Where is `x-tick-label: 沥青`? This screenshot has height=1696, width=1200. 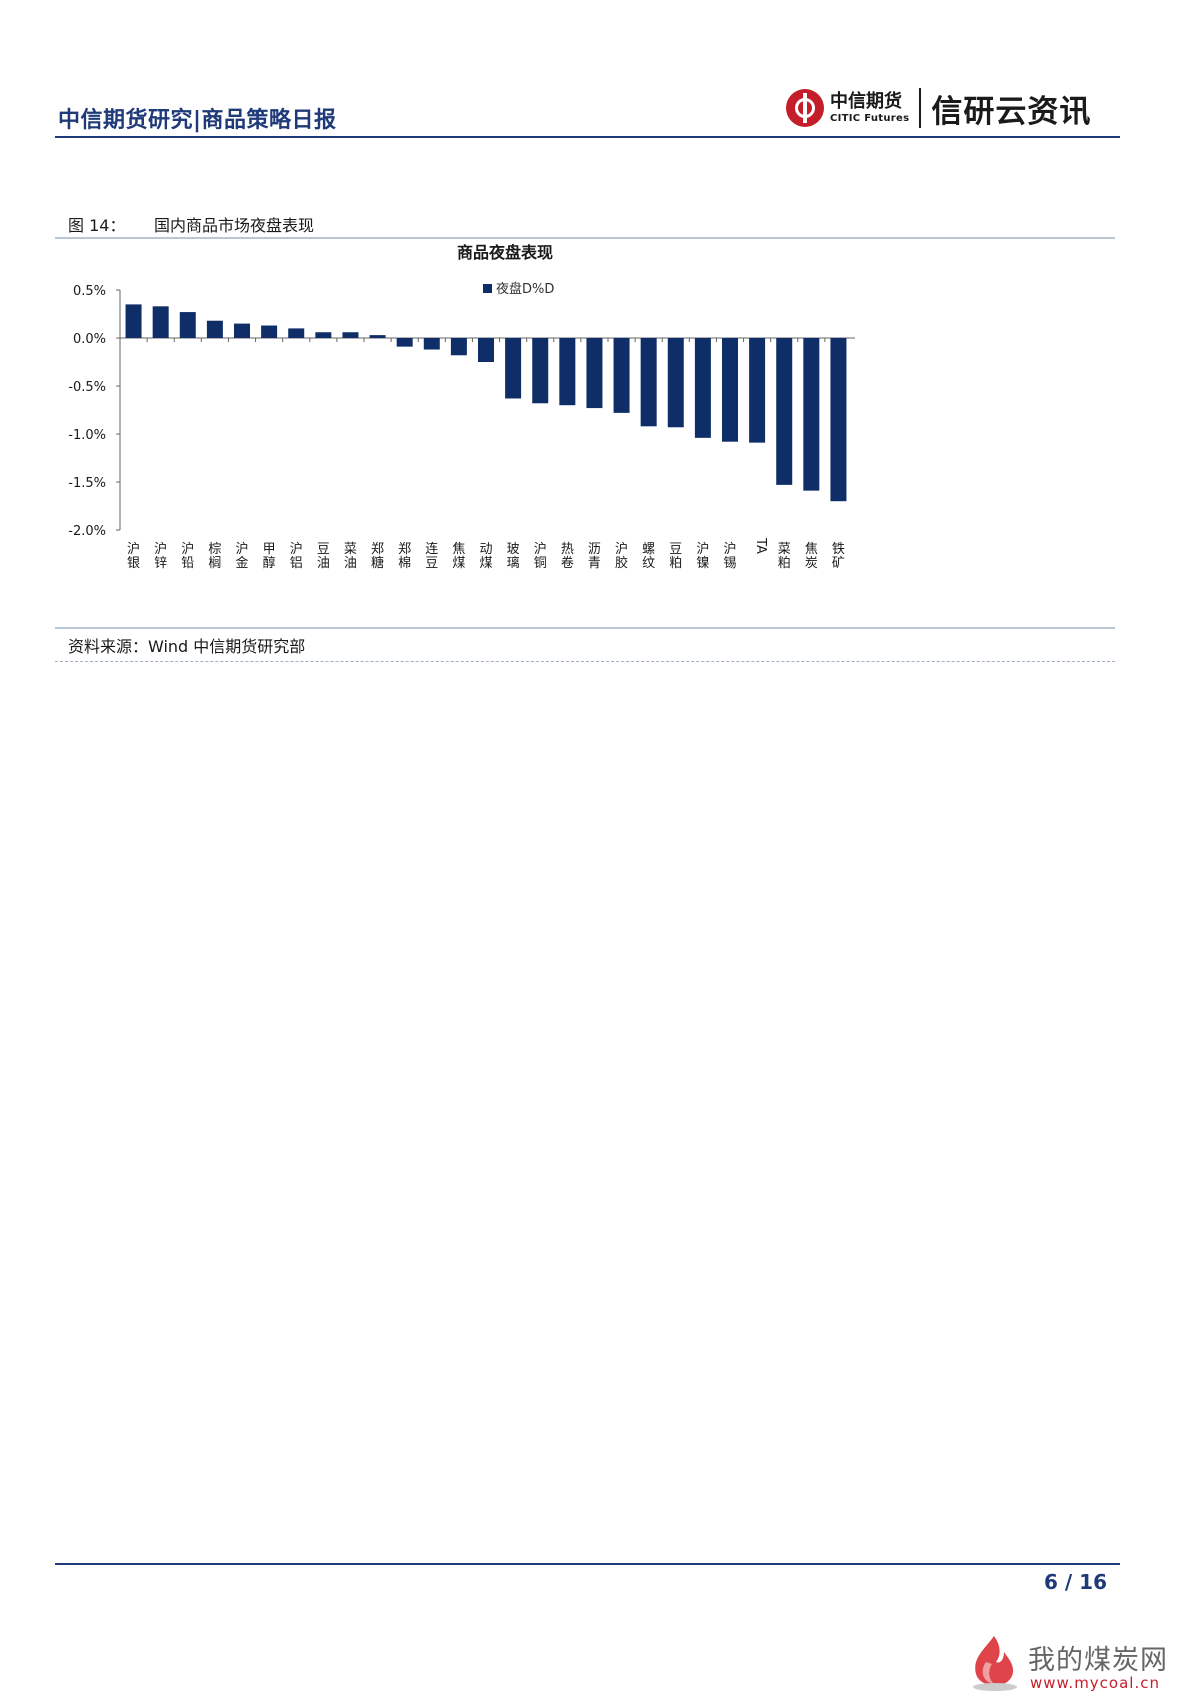 x-tick-label: 沥青 is located at coordinates (594, 556).